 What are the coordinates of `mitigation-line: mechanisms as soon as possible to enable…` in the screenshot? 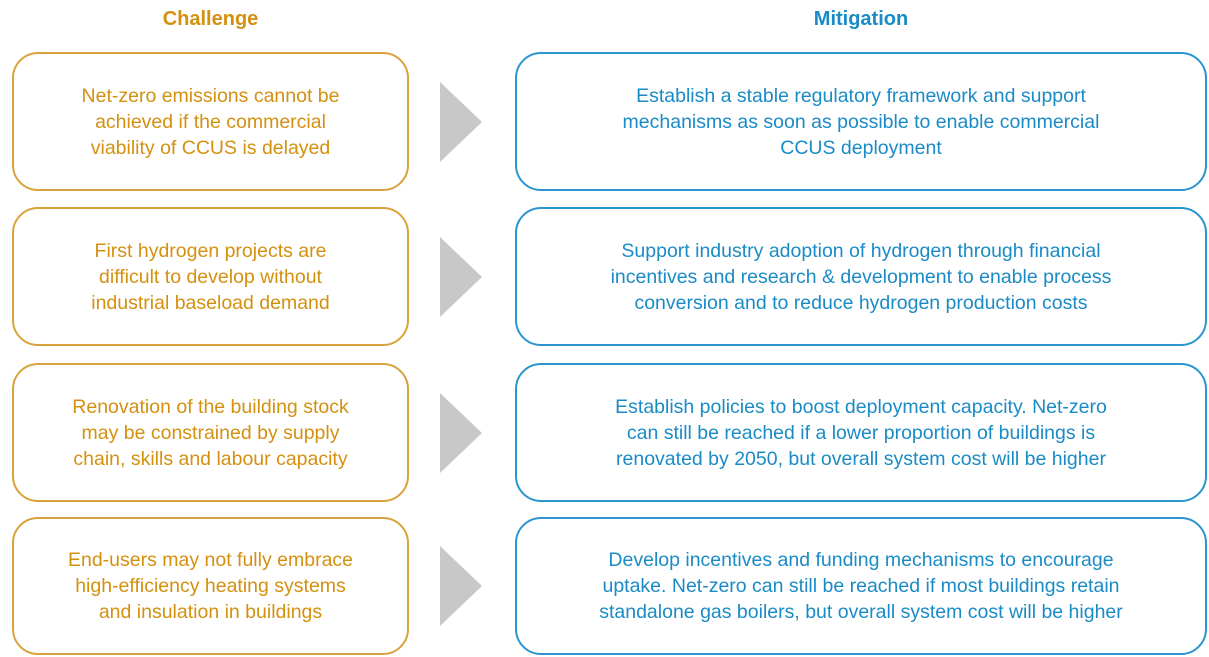 It's located at (861, 121).